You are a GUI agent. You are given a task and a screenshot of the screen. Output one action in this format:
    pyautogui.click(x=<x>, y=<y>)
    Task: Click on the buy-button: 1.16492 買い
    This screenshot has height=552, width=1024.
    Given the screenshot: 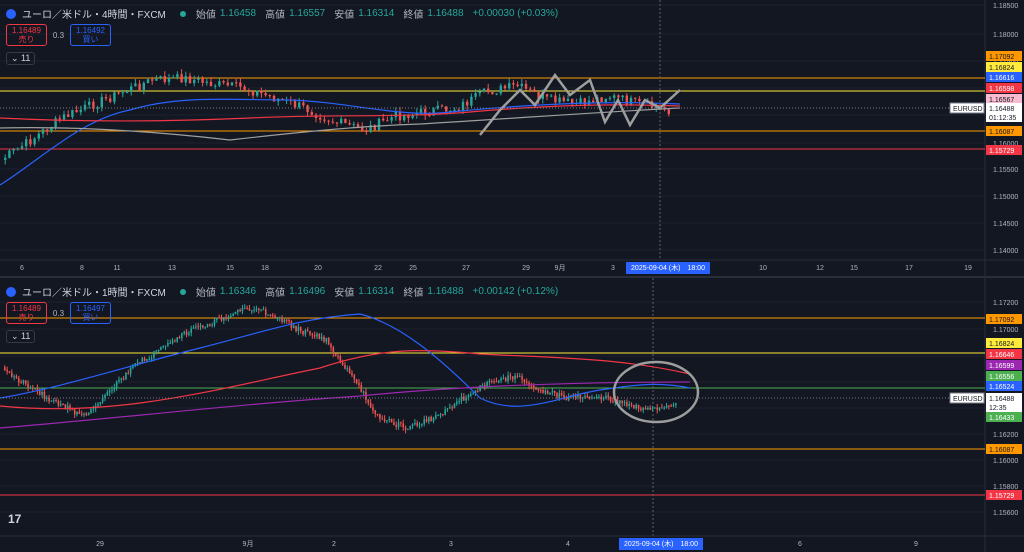 What is the action you would take?
    pyautogui.click(x=90, y=35)
    